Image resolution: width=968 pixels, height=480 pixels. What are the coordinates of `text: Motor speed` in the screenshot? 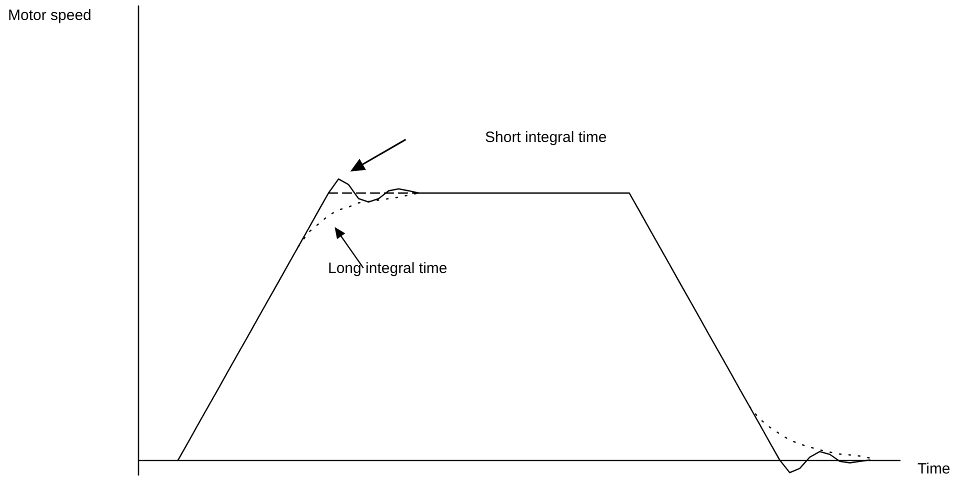 It's located at (50, 15).